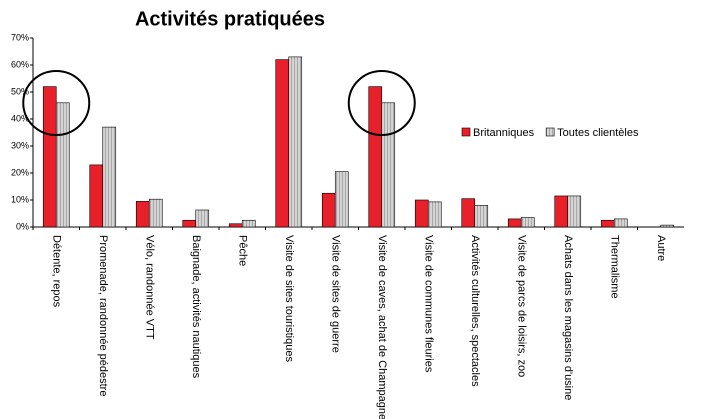 The height and width of the screenshot is (419, 703). What do you see at coordinates (614, 267) in the screenshot?
I see `x-tick-label: Thermalisme` at bounding box center [614, 267].